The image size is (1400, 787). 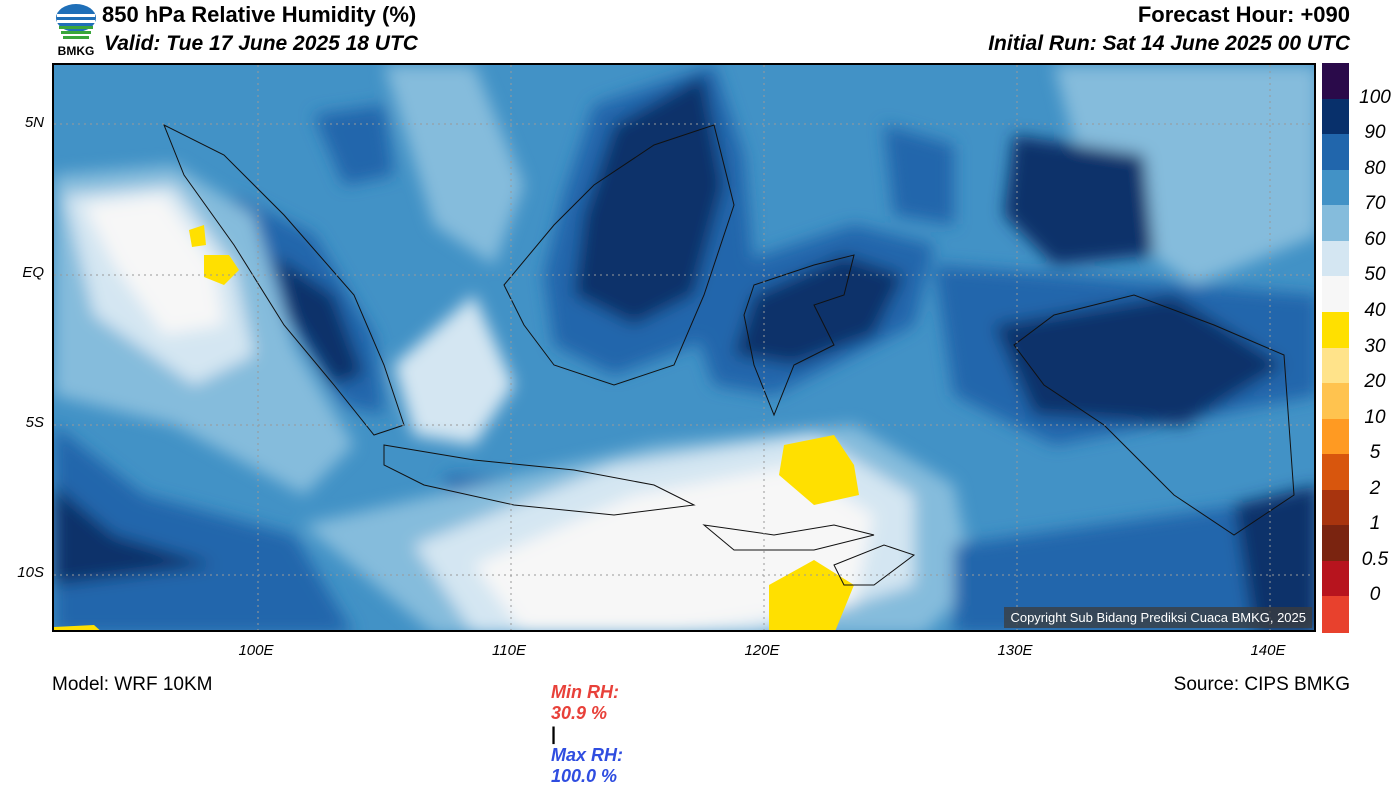 I want to click on lon-label-110e: 110E, so click(x=509, y=650).